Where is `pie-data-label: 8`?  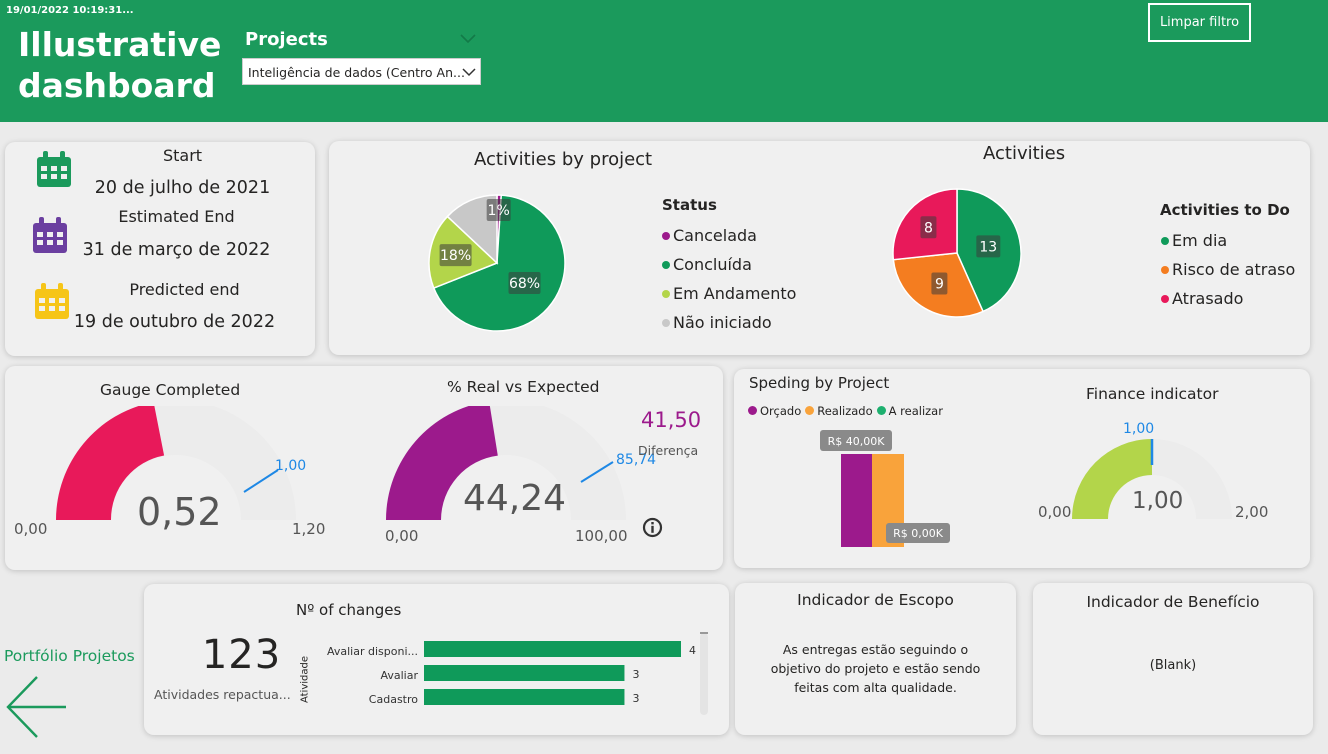 pie-data-label: 8 is located at coordinates (928, 228).